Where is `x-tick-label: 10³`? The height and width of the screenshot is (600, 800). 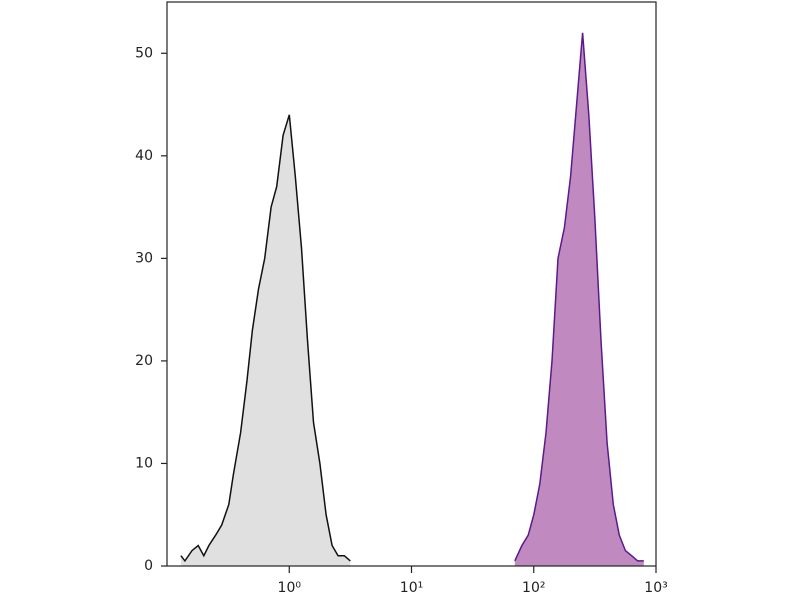 x-tick-label: 10³ is located at coordinates (655, 588).